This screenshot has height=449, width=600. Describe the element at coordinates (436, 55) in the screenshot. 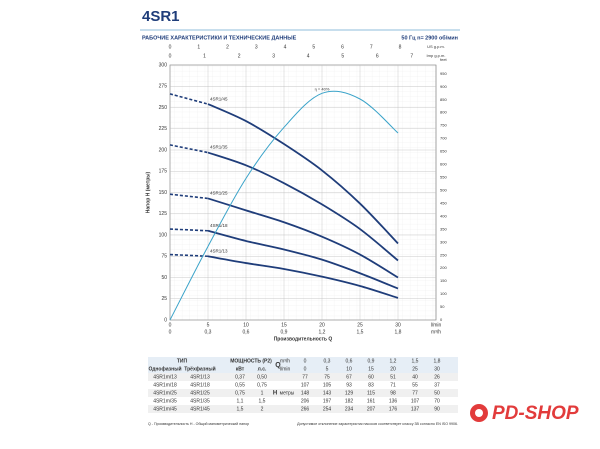

I see `top-unit: Imp g.p.m.` at that location.